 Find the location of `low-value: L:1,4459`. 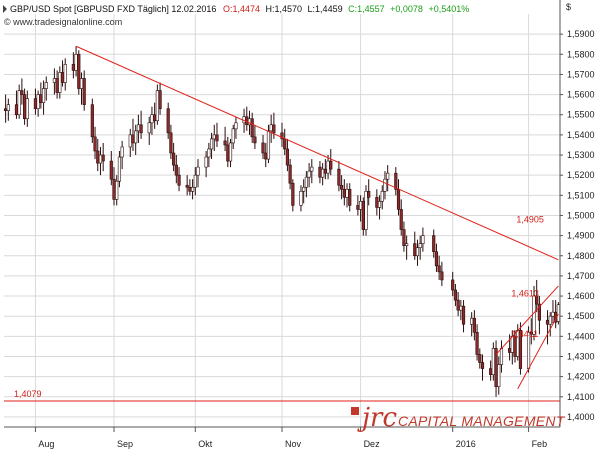

low-value: L:1,4459 is located at coordinates (325, 9).